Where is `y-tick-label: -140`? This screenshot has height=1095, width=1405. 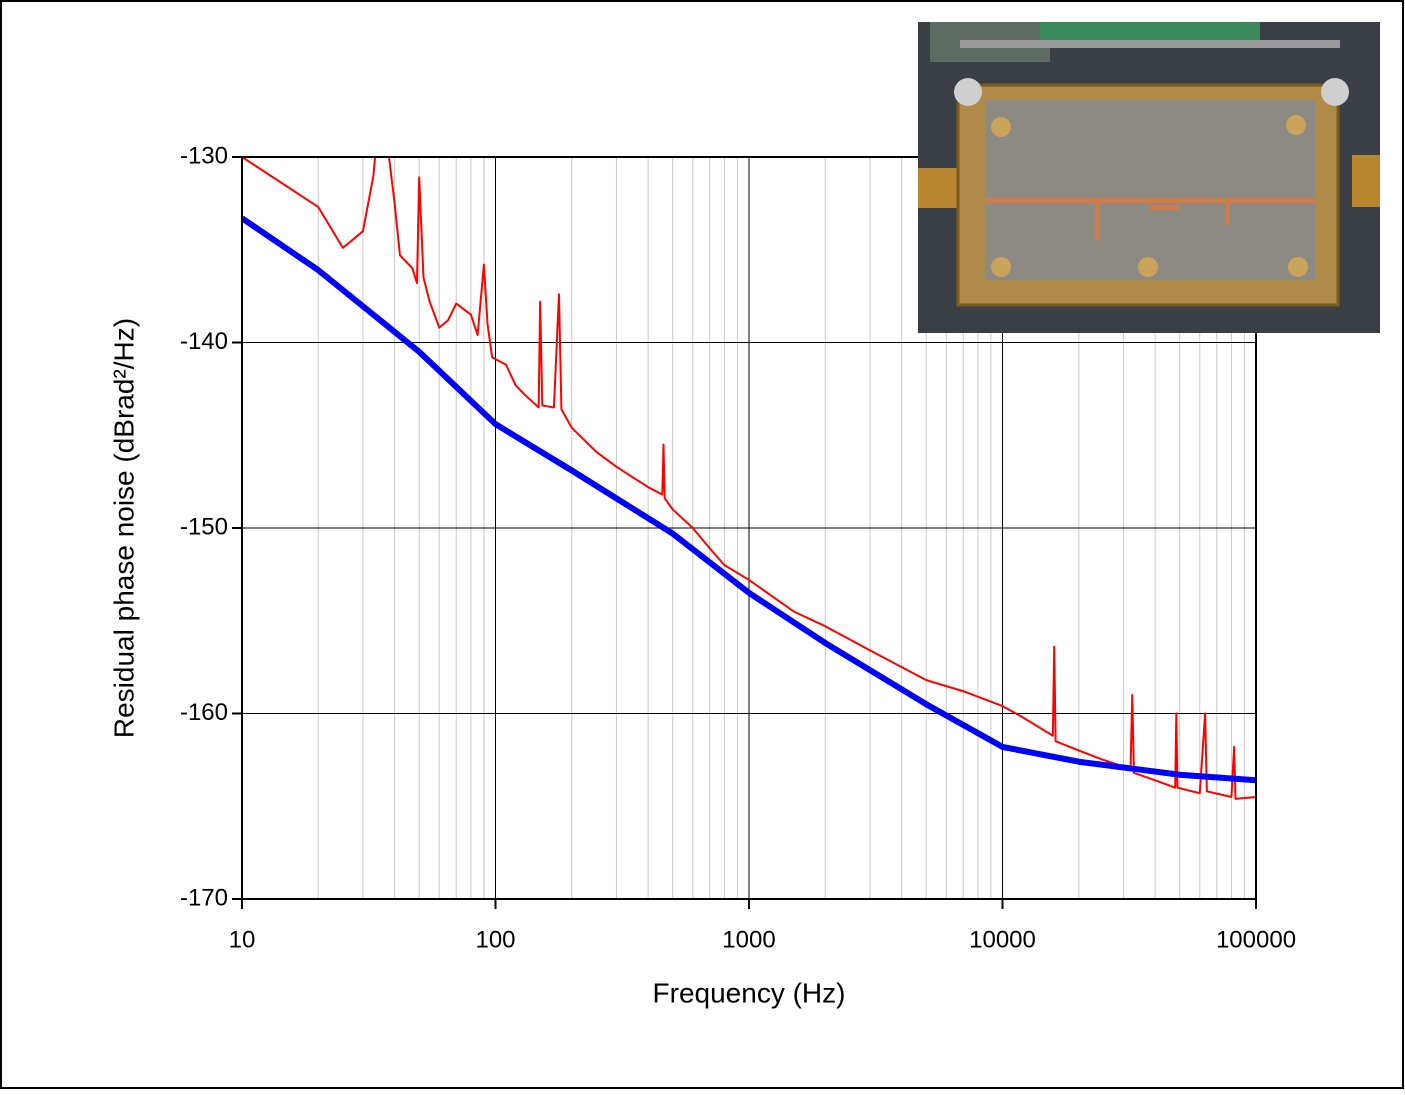
y-tick-label: -140 is located at coordinates (204, 341).